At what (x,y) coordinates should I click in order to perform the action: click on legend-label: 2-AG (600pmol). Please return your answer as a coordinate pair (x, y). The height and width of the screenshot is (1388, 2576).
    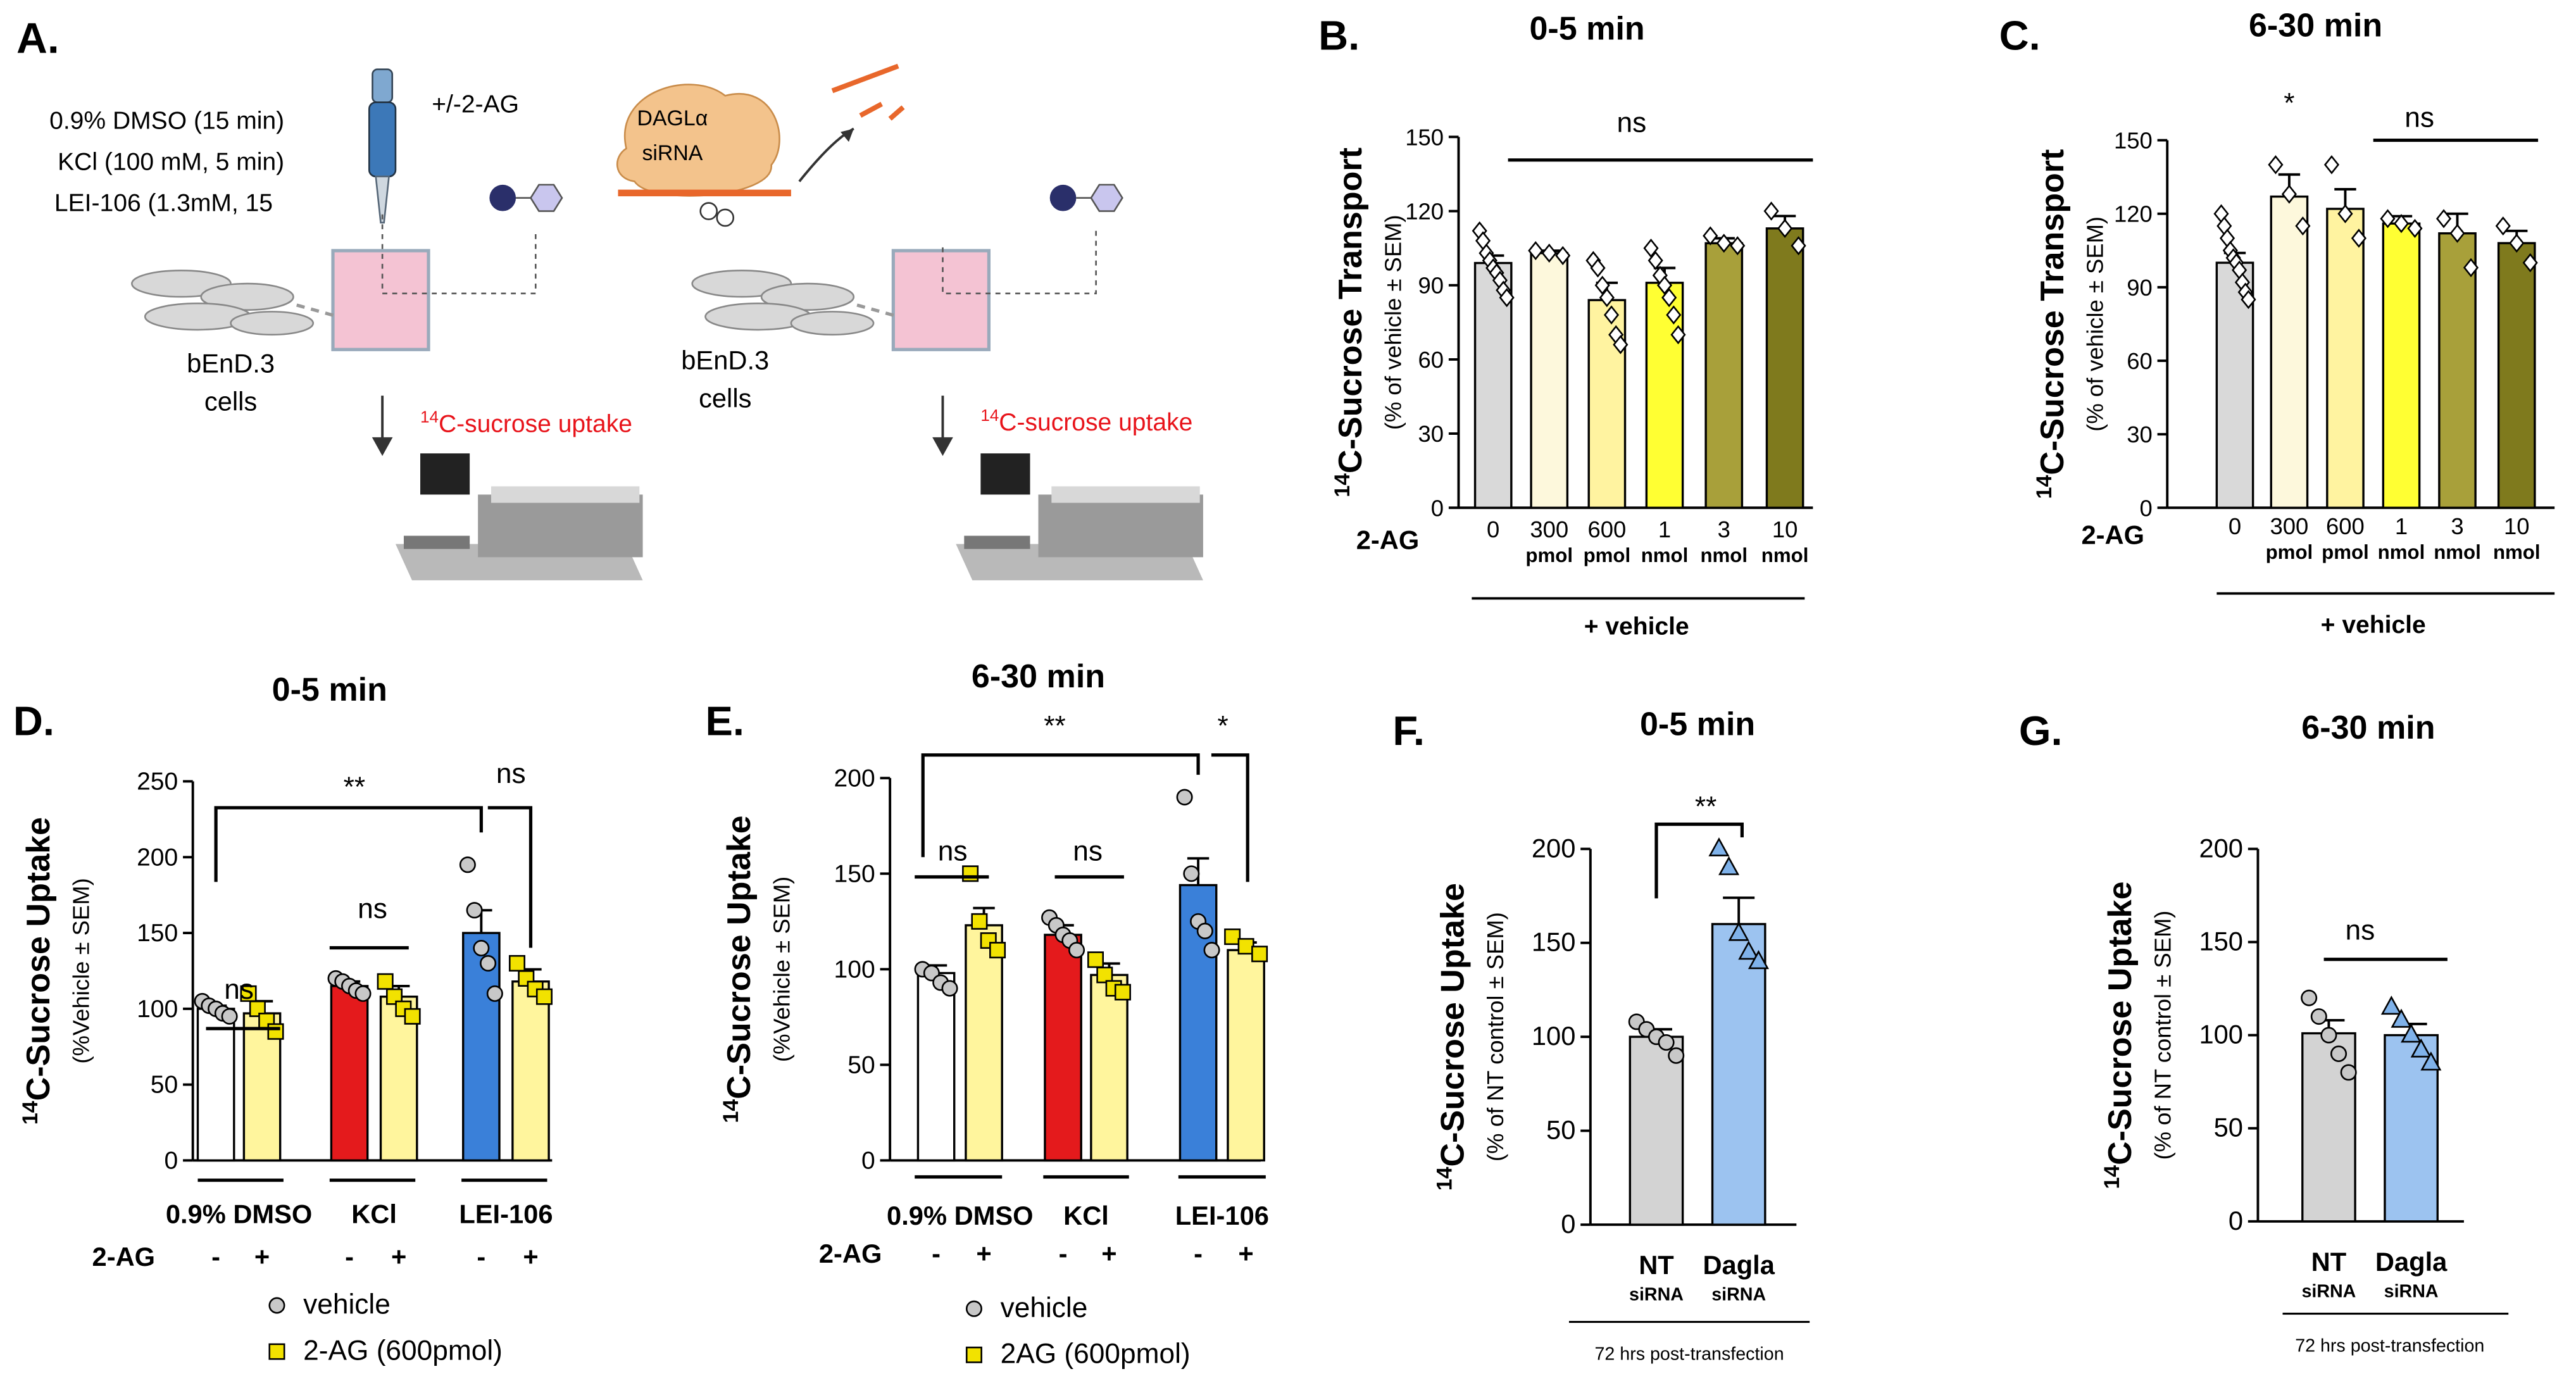
    Looking at the image, I should click on (403, 1350).